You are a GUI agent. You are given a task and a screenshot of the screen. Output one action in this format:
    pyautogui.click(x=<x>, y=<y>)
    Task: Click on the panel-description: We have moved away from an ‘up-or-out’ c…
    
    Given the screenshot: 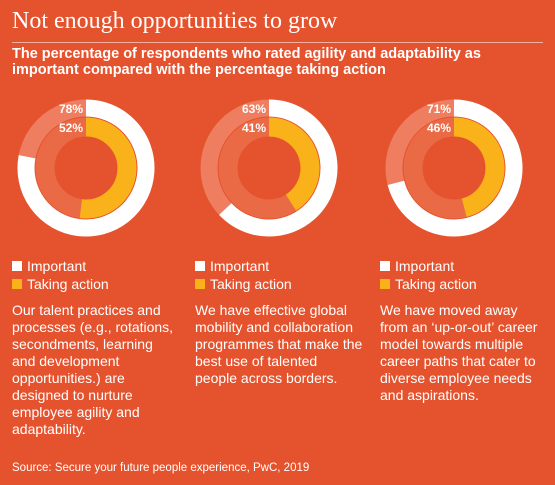 What is the action you would take?
    pyautogui.click(x=459, y=352)
    